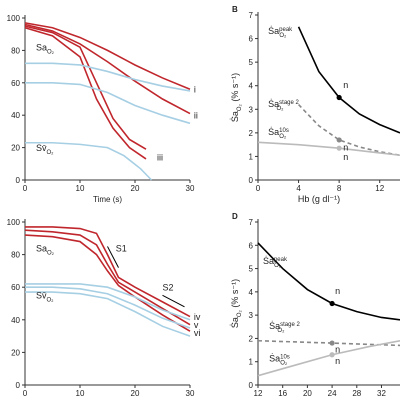  I want to click on y-tick-label: 80, so click(15, 255).